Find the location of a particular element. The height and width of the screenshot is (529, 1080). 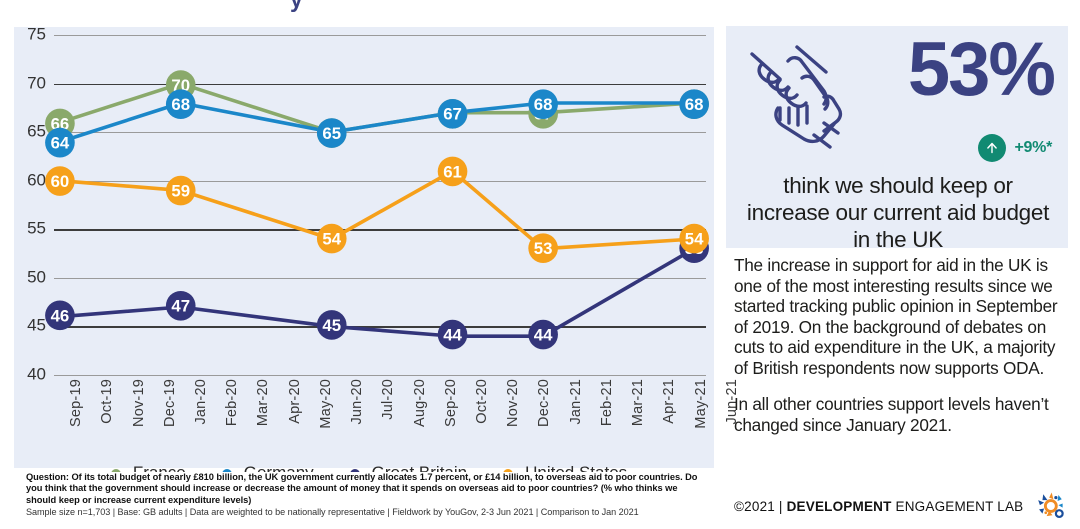

footer: ©2021 | DEVELOPMENT ENGAGEMENT LAB is located at coordinates (900, 506).